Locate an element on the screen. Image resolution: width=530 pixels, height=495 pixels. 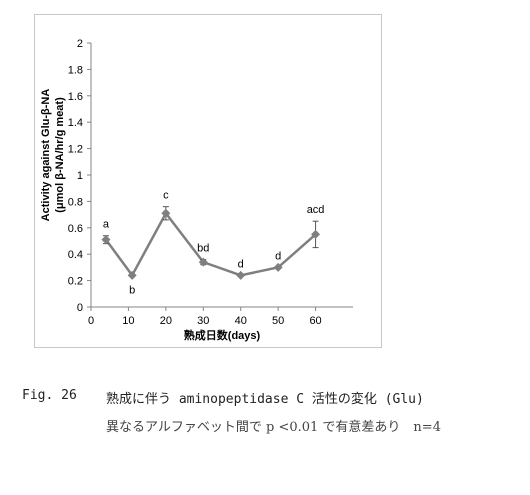
y-axis-title-line2: (μmol β-NA/hr/g meat) is located at coordinates (60, 155).